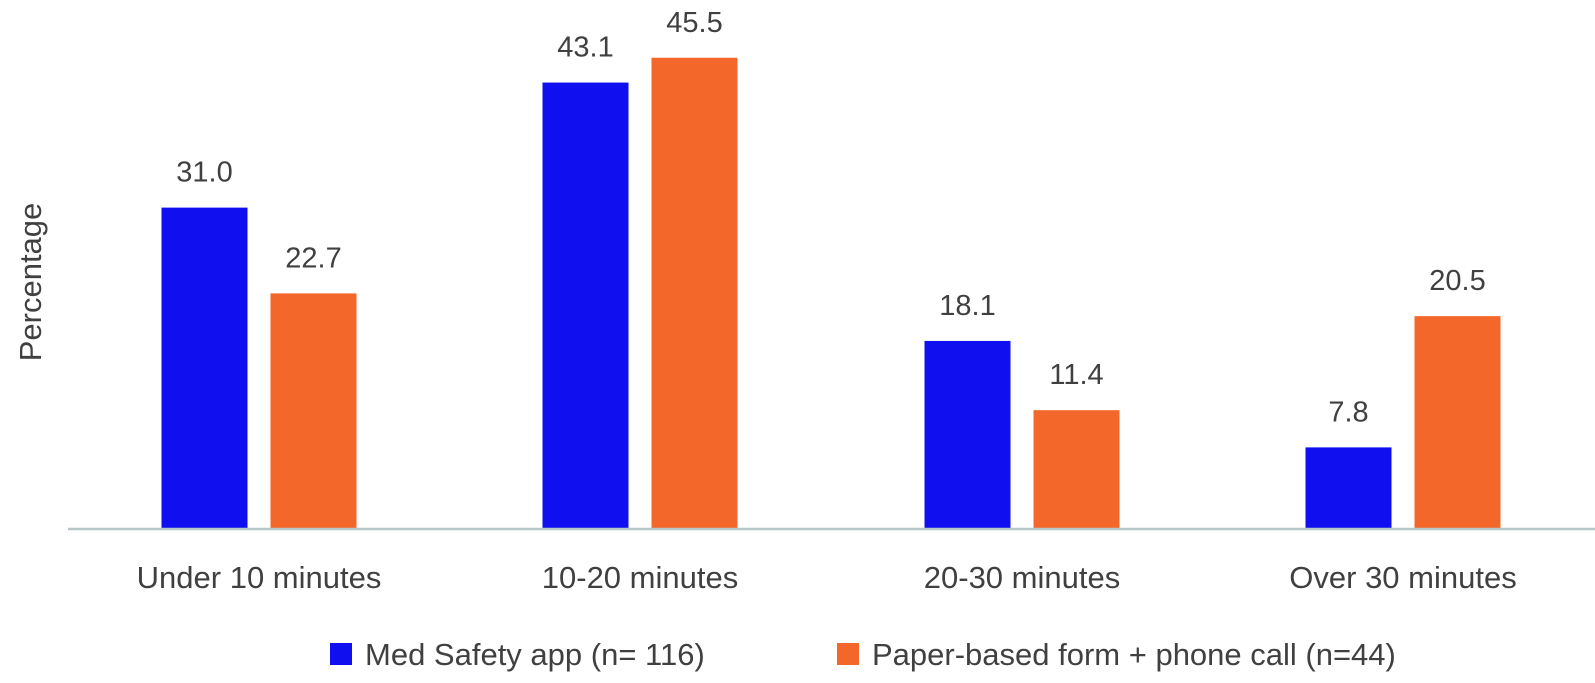 Image resolution: width=1595 pixels, height=683 pixels. What do you see at coordinates (1348, 412) in the screenshot?
I see `data-label-med-safety-app-4: 7.8` at bounding box center [1348, 412].